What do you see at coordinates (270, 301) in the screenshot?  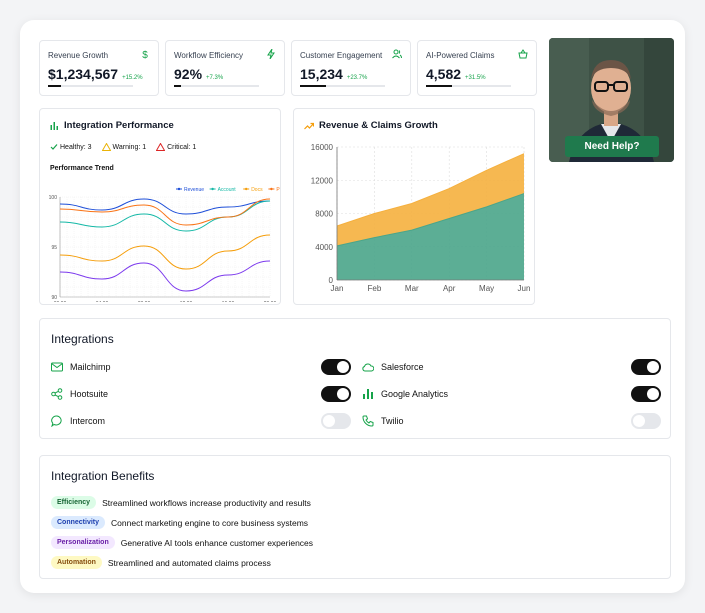 I see `x-tick-label: 20:00` at bounding box center [270, 301].